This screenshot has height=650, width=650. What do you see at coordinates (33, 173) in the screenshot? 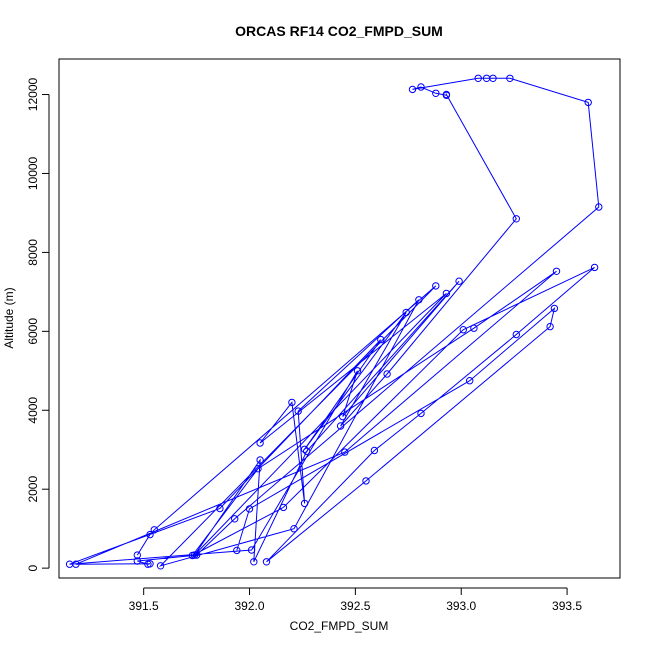
I see `y-tick-label: 10000` at bounding box center [33, 173].